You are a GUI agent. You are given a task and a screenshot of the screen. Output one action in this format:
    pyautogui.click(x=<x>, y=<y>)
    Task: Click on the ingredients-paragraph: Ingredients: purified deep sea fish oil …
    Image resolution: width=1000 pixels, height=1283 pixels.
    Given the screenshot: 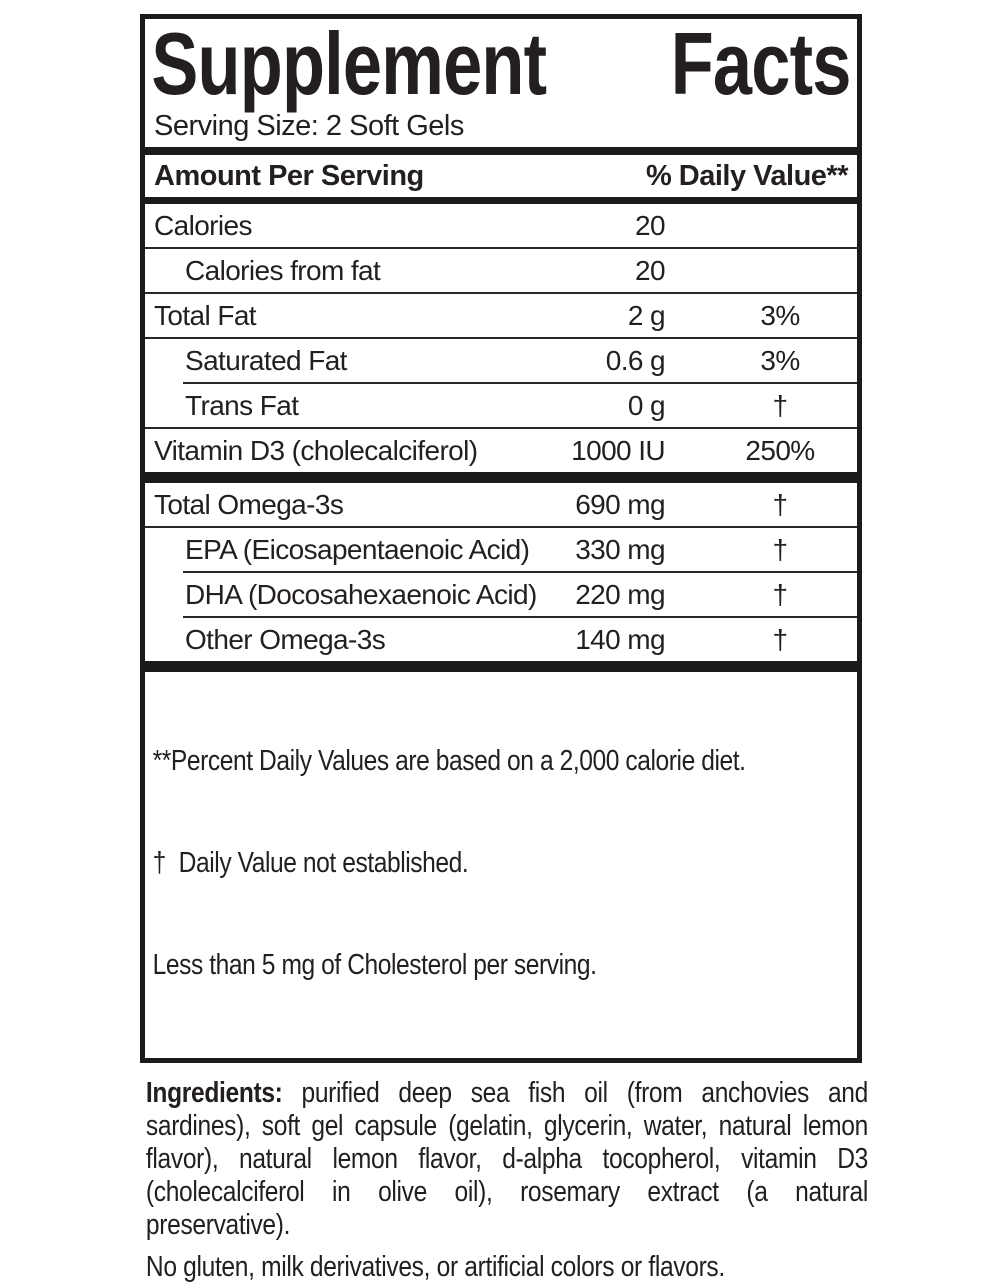 What is the action you would take?
    pyautogui.click(x=504, y=1159)
    